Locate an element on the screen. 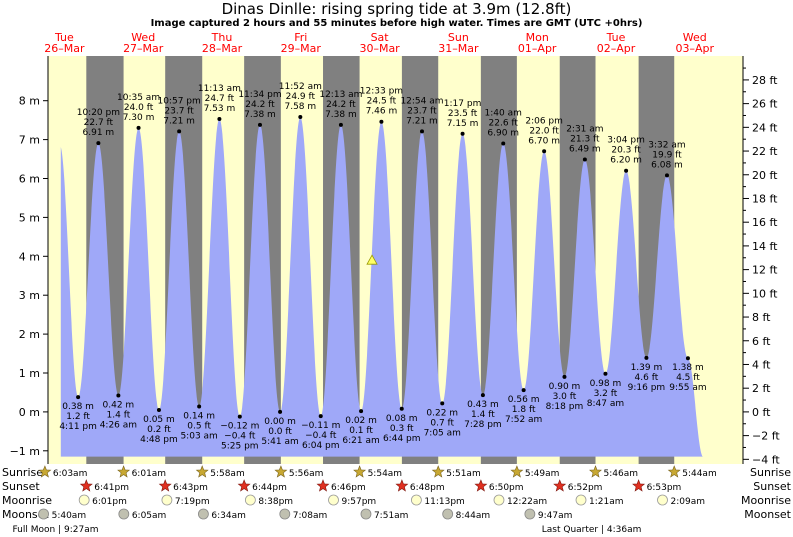  high-tide-label: 10:20 pm is located at coordinates (98, 113).